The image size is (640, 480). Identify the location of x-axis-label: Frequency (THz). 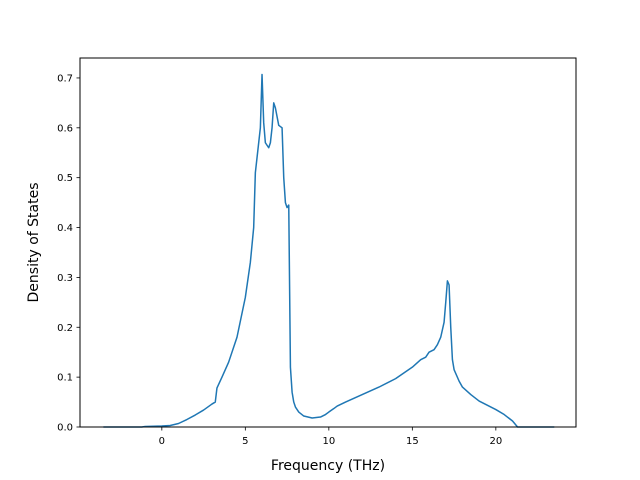
(328, 466).